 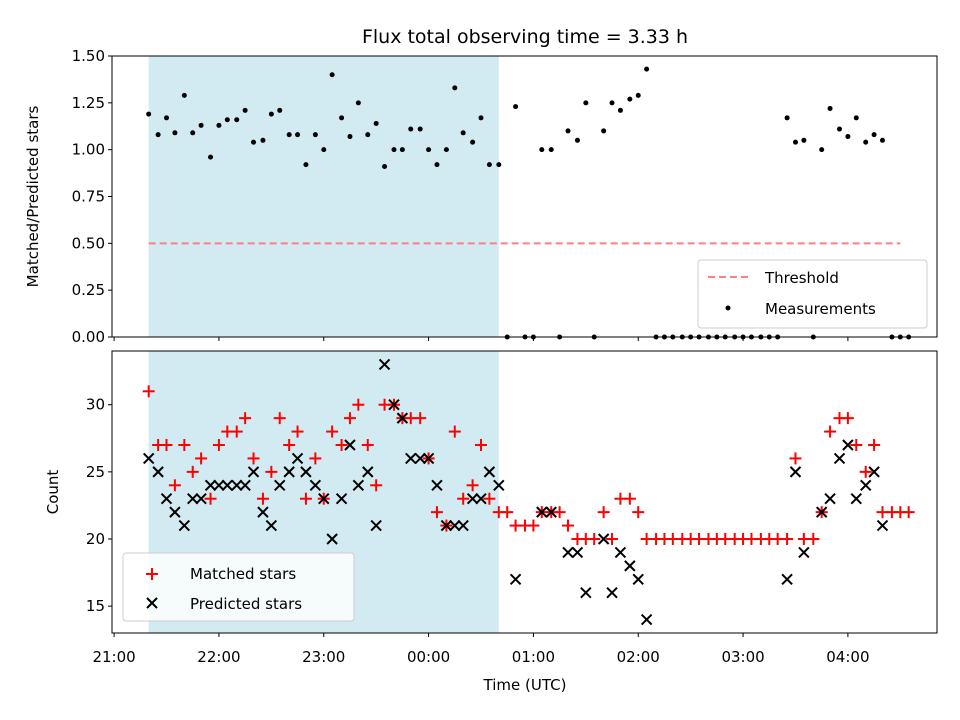 What do you see at coordinates (525, 37) in the screenshot?
I see `chart-title: Flux total observing time = 3.33 h` at bounding box center [525, 37].